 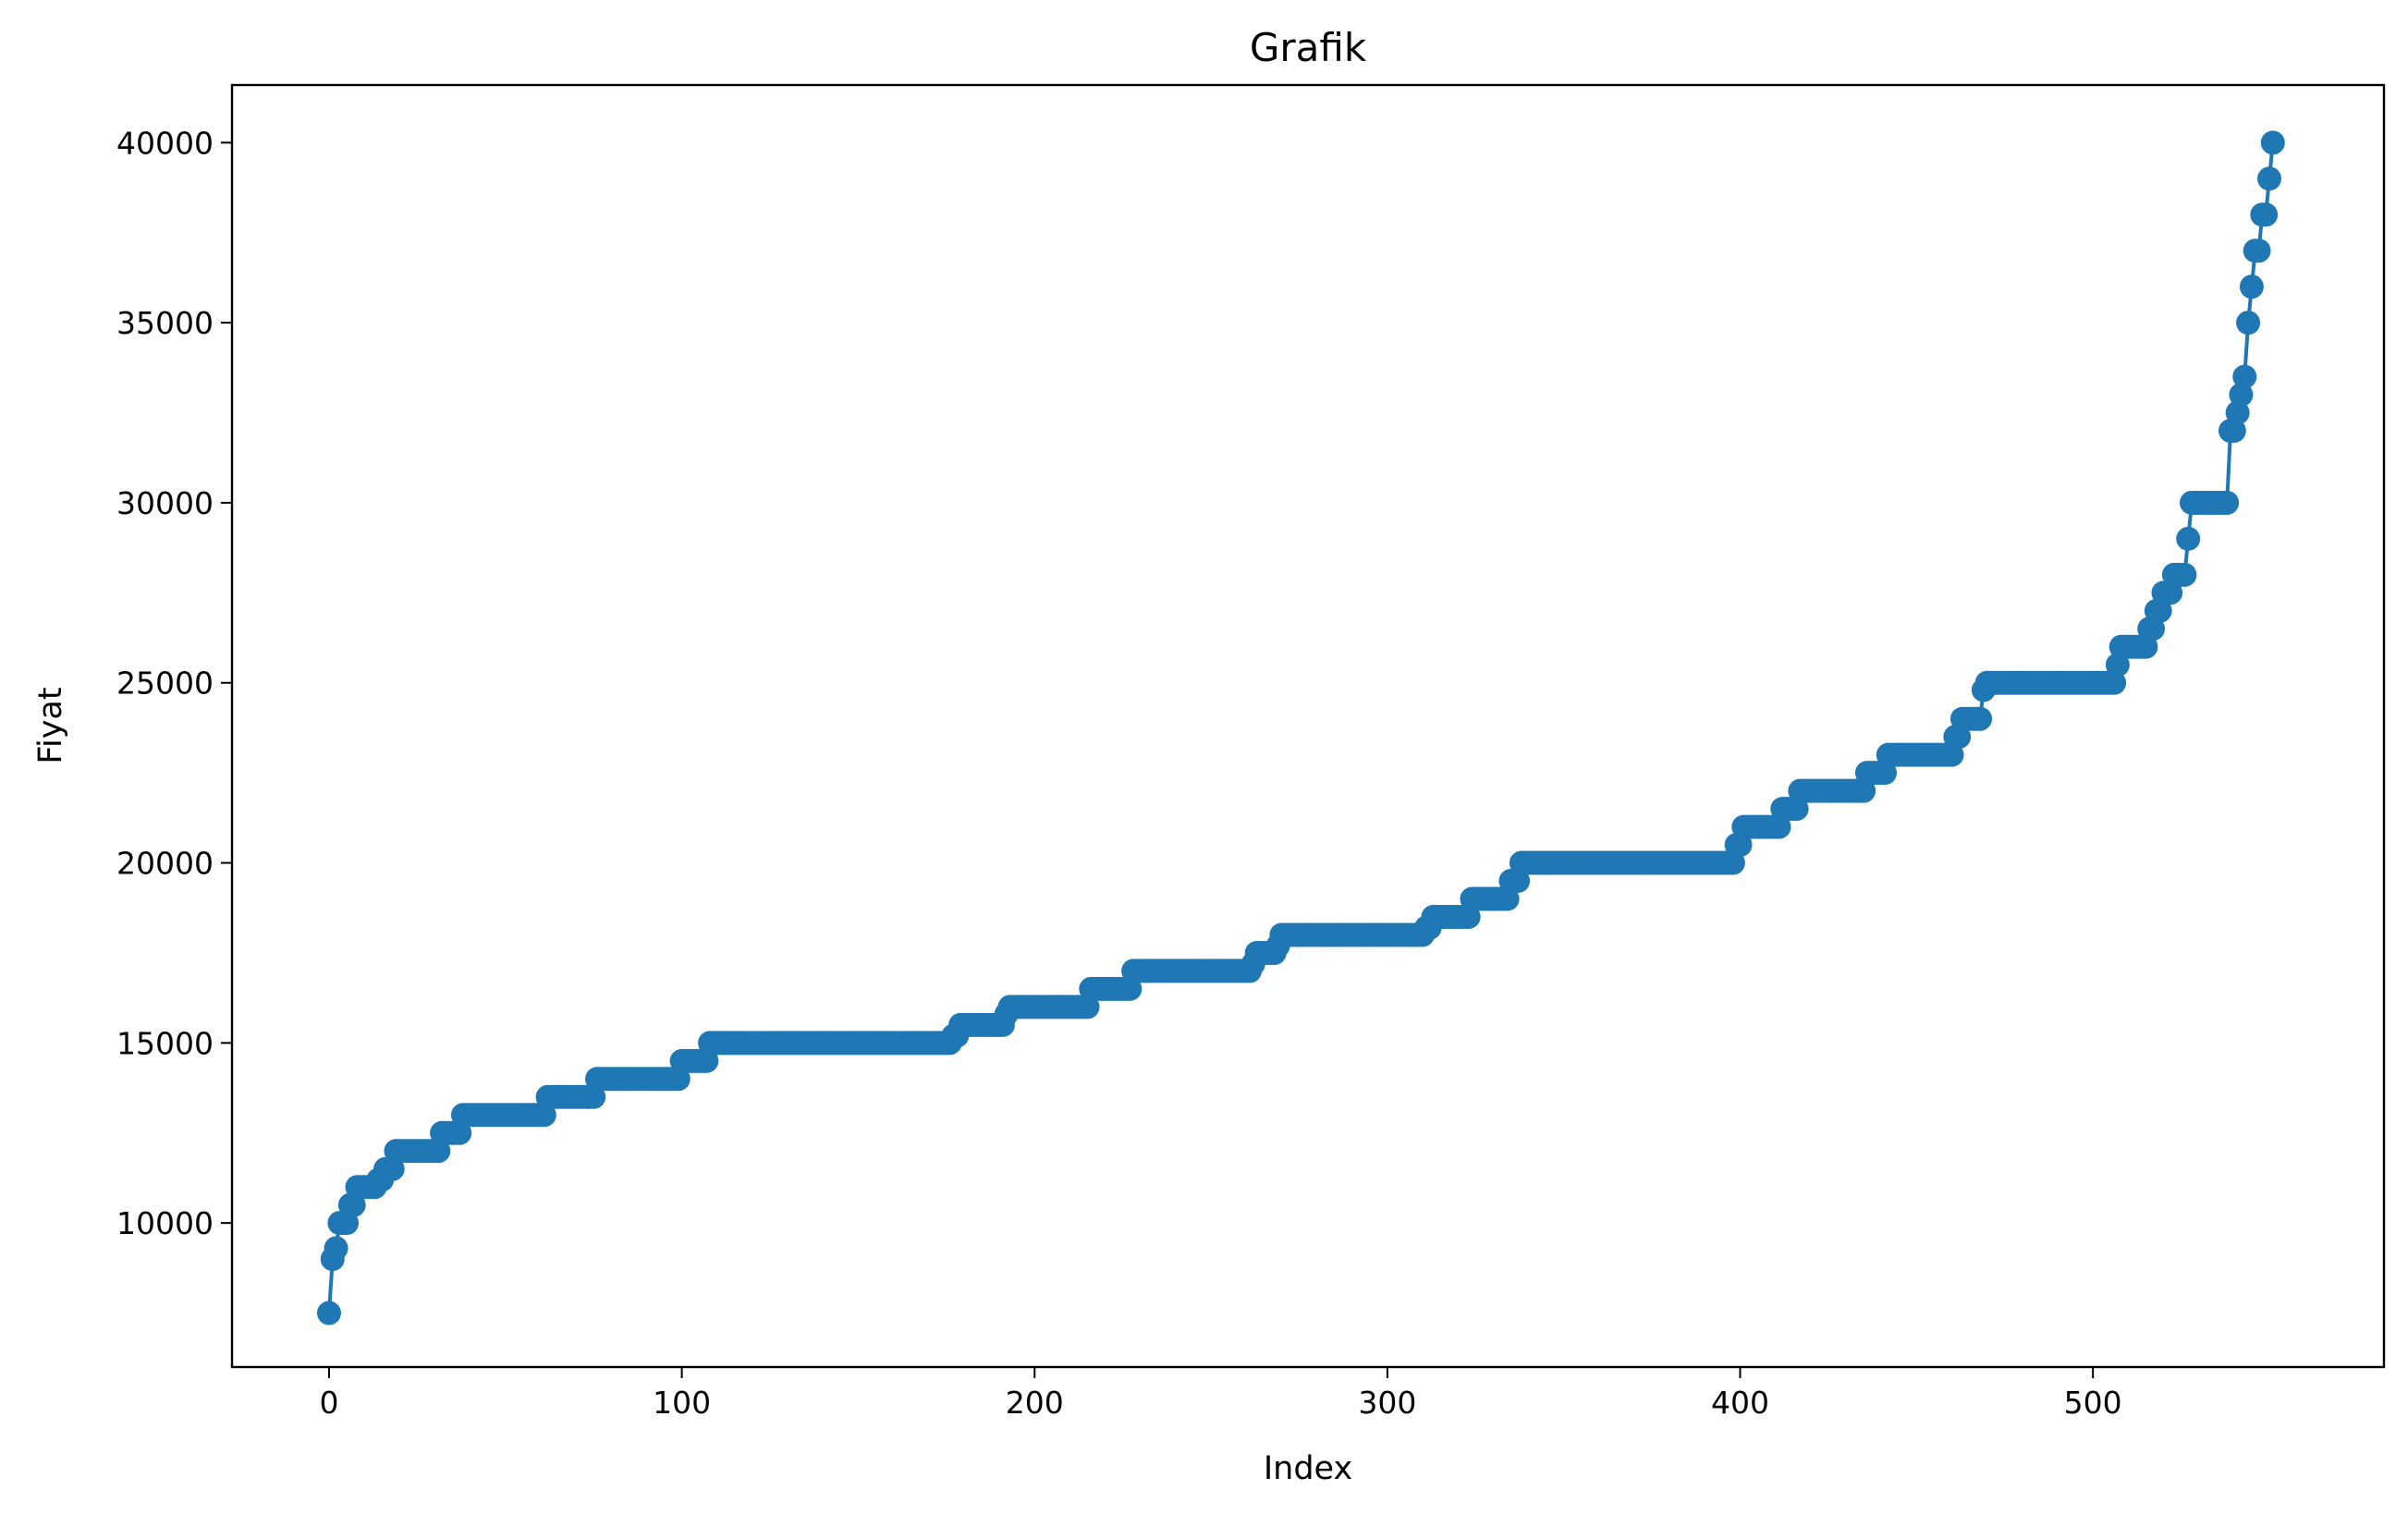 What do you see at coordinates (165, 1223) in the screenshot?
I see `y-tick-label: 10000` at bounding box center [165, 1223].